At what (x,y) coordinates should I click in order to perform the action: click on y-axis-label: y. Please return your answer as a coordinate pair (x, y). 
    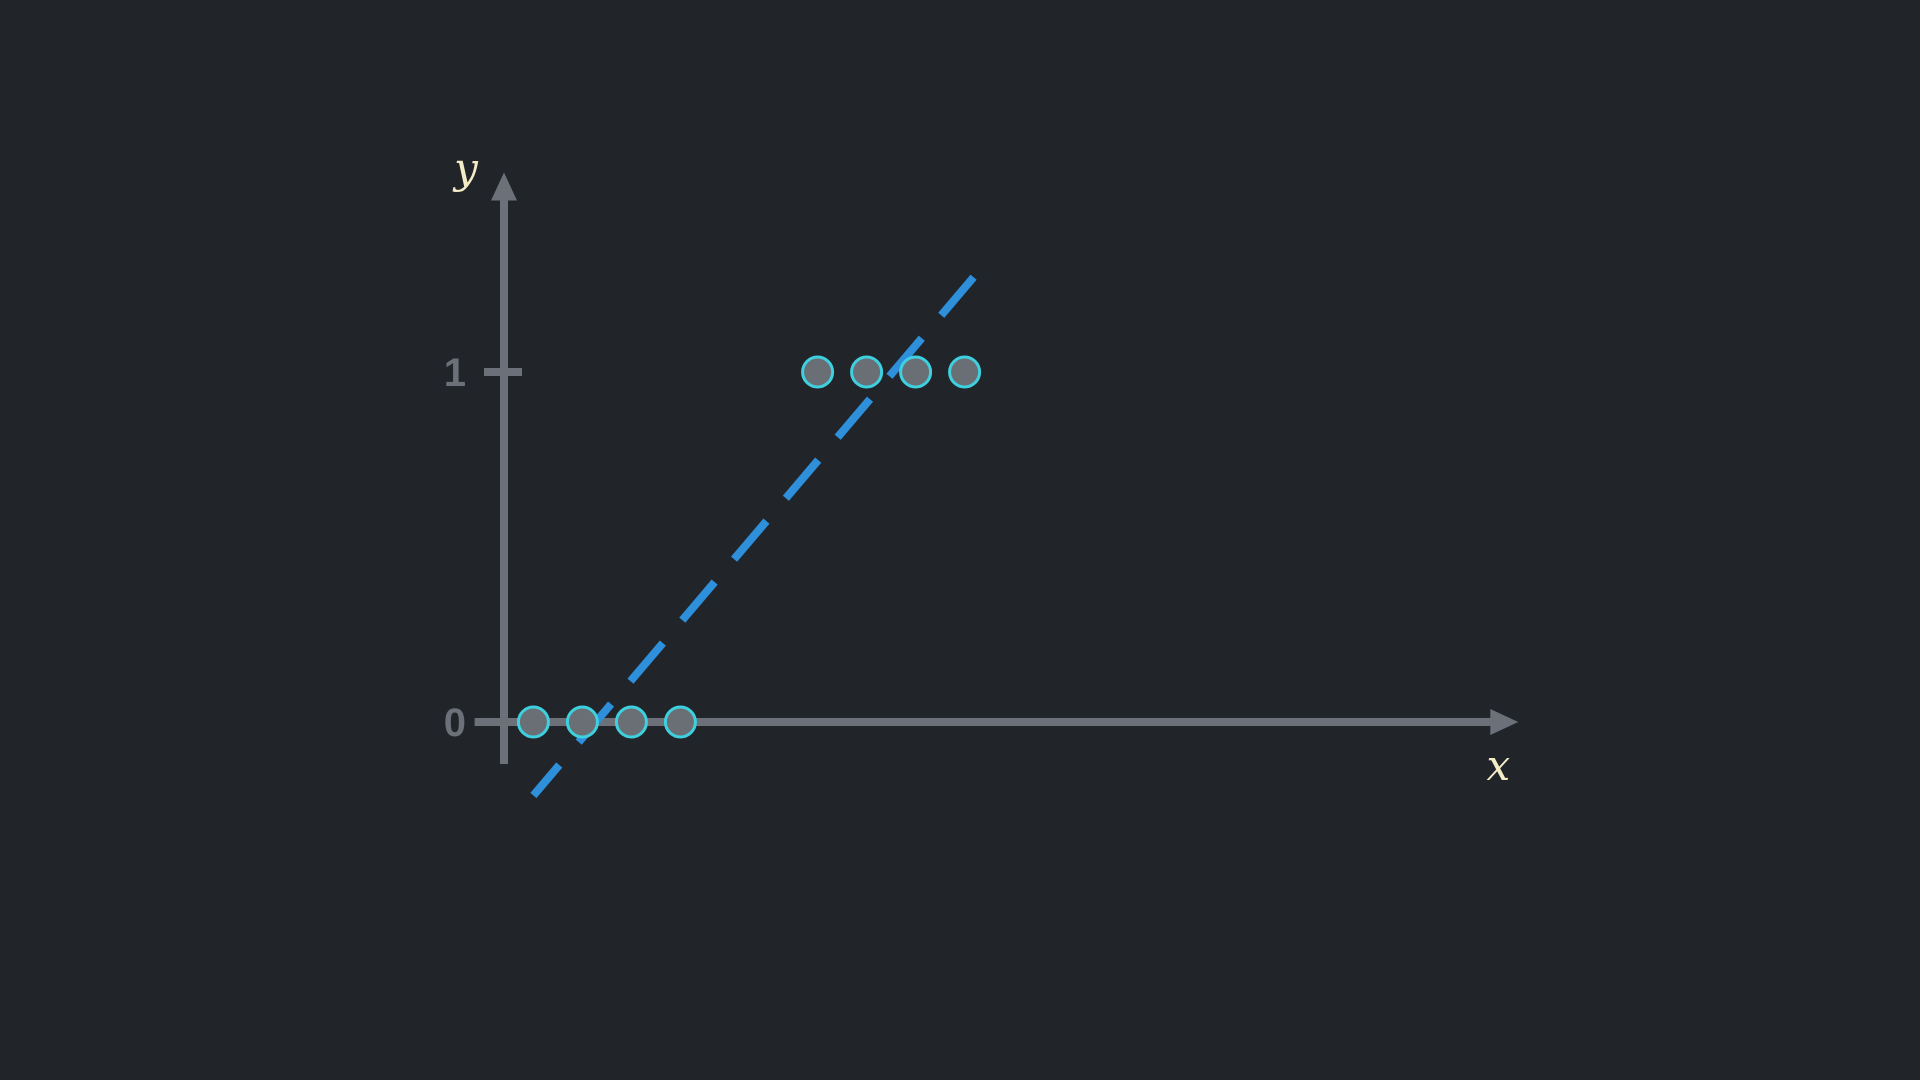
    Looking at the image, I should click on (465, 168).